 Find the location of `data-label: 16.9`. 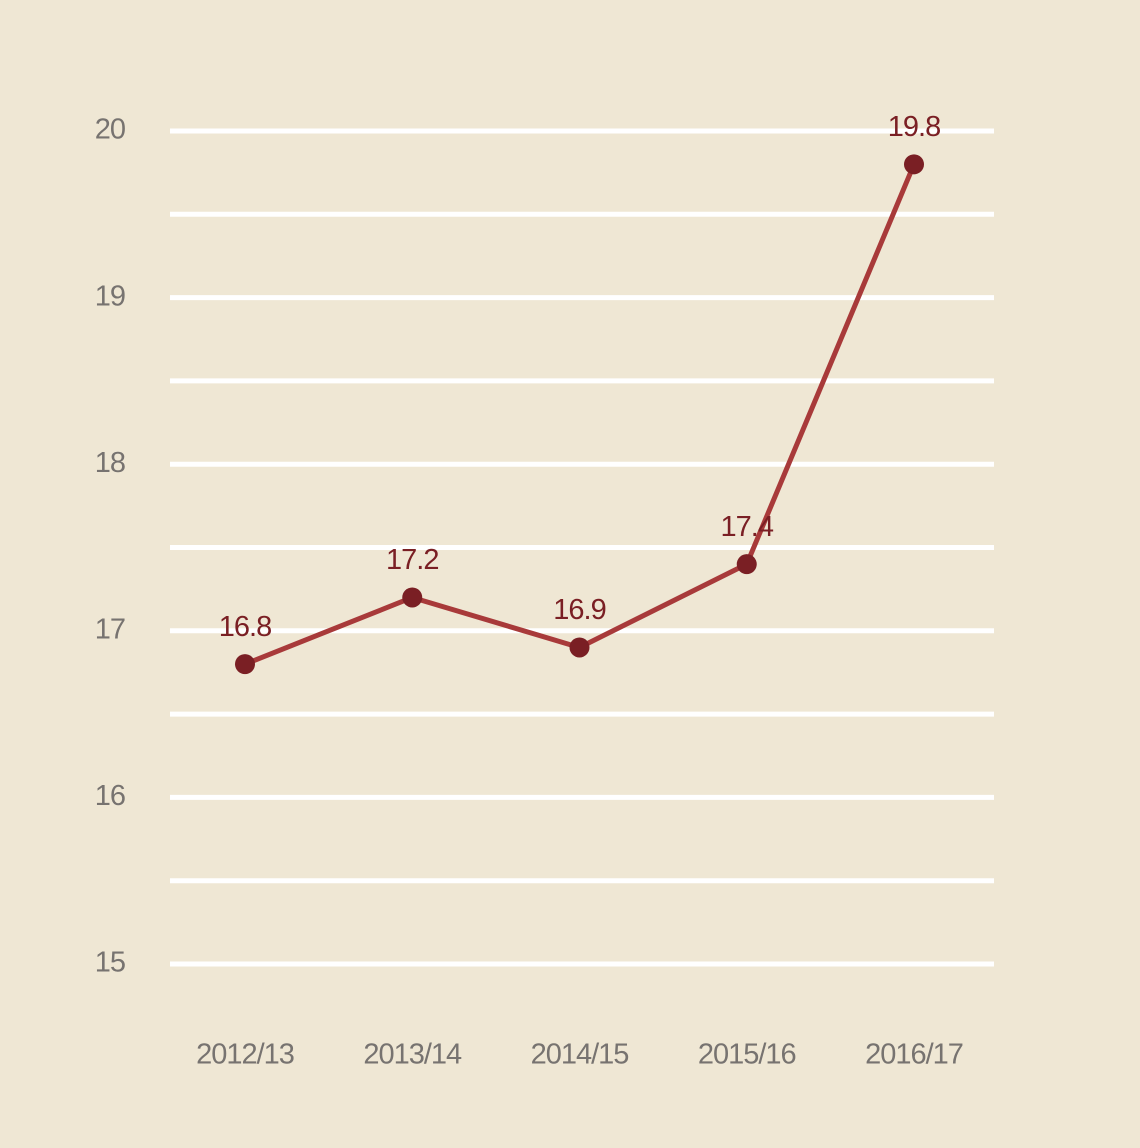

data-label: 16.9 is located at coordinates (579, 610).